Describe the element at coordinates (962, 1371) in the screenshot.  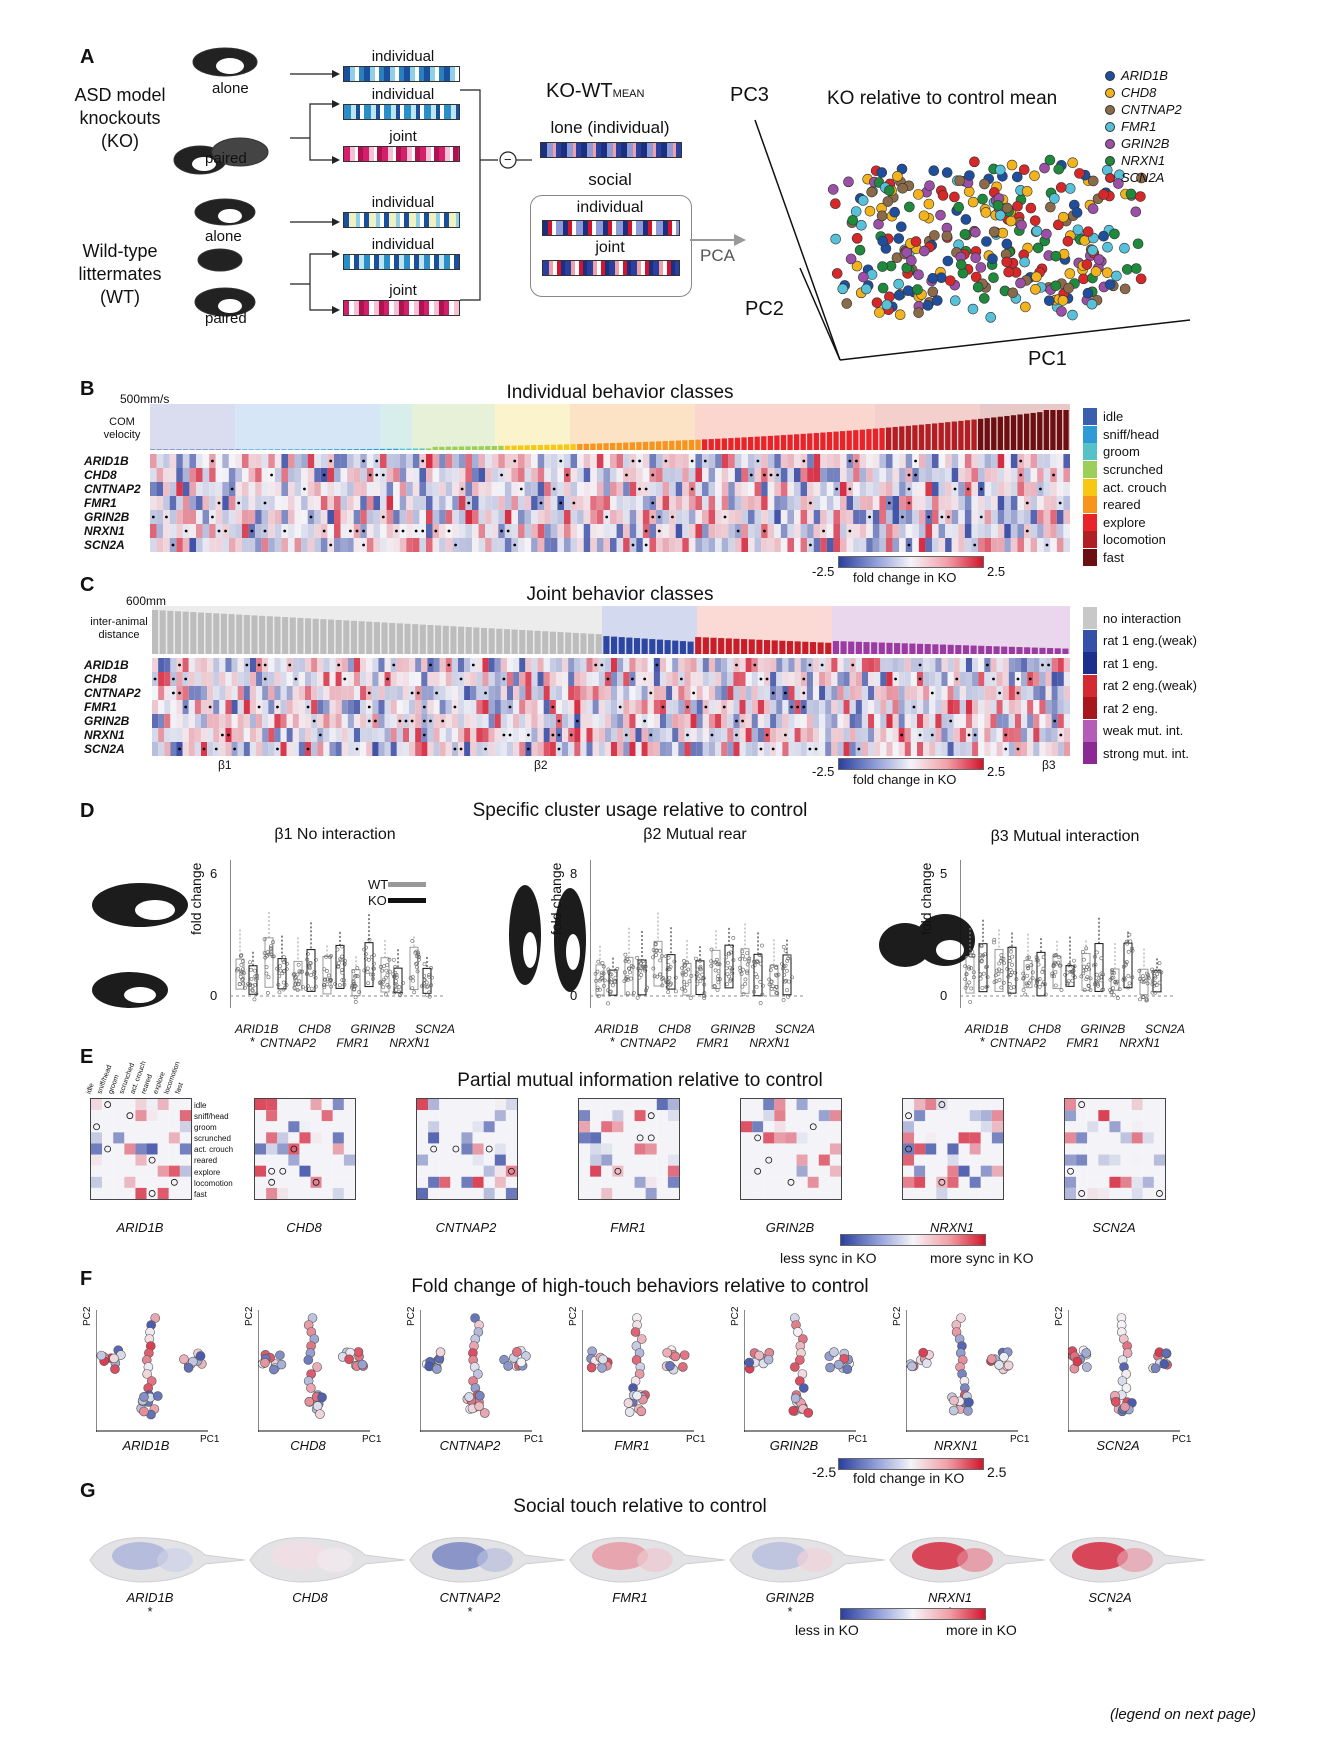
I see `touch-map` at that location.